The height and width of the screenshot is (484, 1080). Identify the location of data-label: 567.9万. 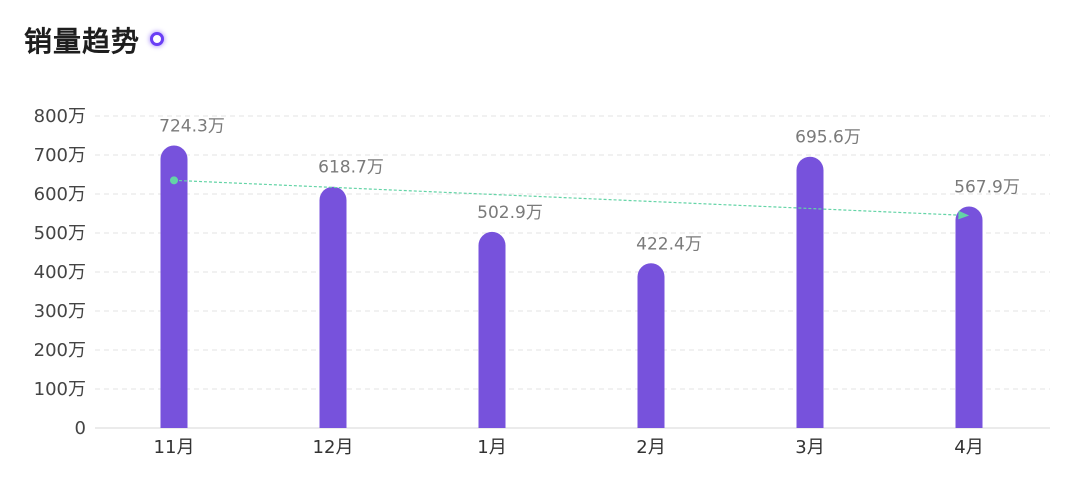
(987, 188).